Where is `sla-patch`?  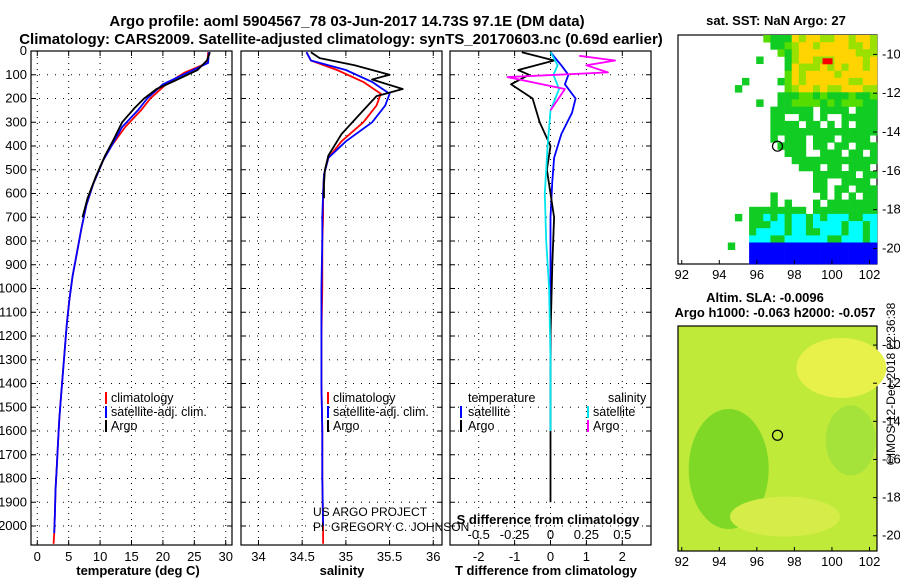
sla-patch is located at coordinates (841, 367).